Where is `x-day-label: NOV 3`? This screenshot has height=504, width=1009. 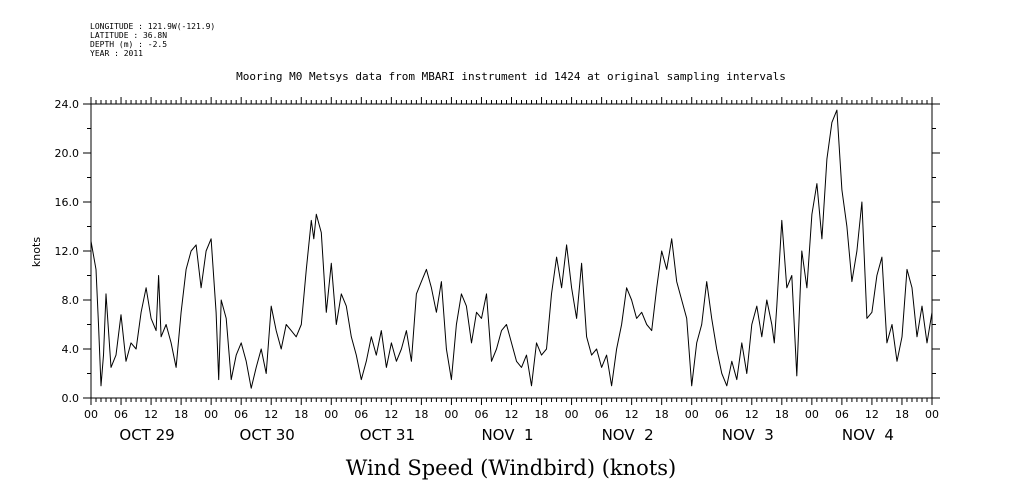 x-day-label: NOV 3 is located at coordinates (748, 435).